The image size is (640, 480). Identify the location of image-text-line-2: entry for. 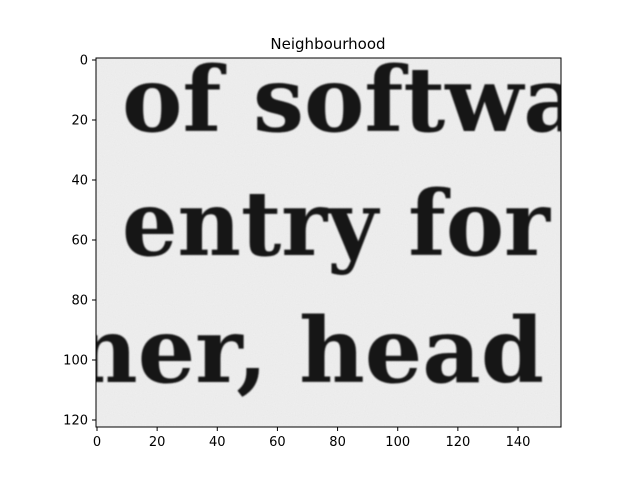
(337, 224).